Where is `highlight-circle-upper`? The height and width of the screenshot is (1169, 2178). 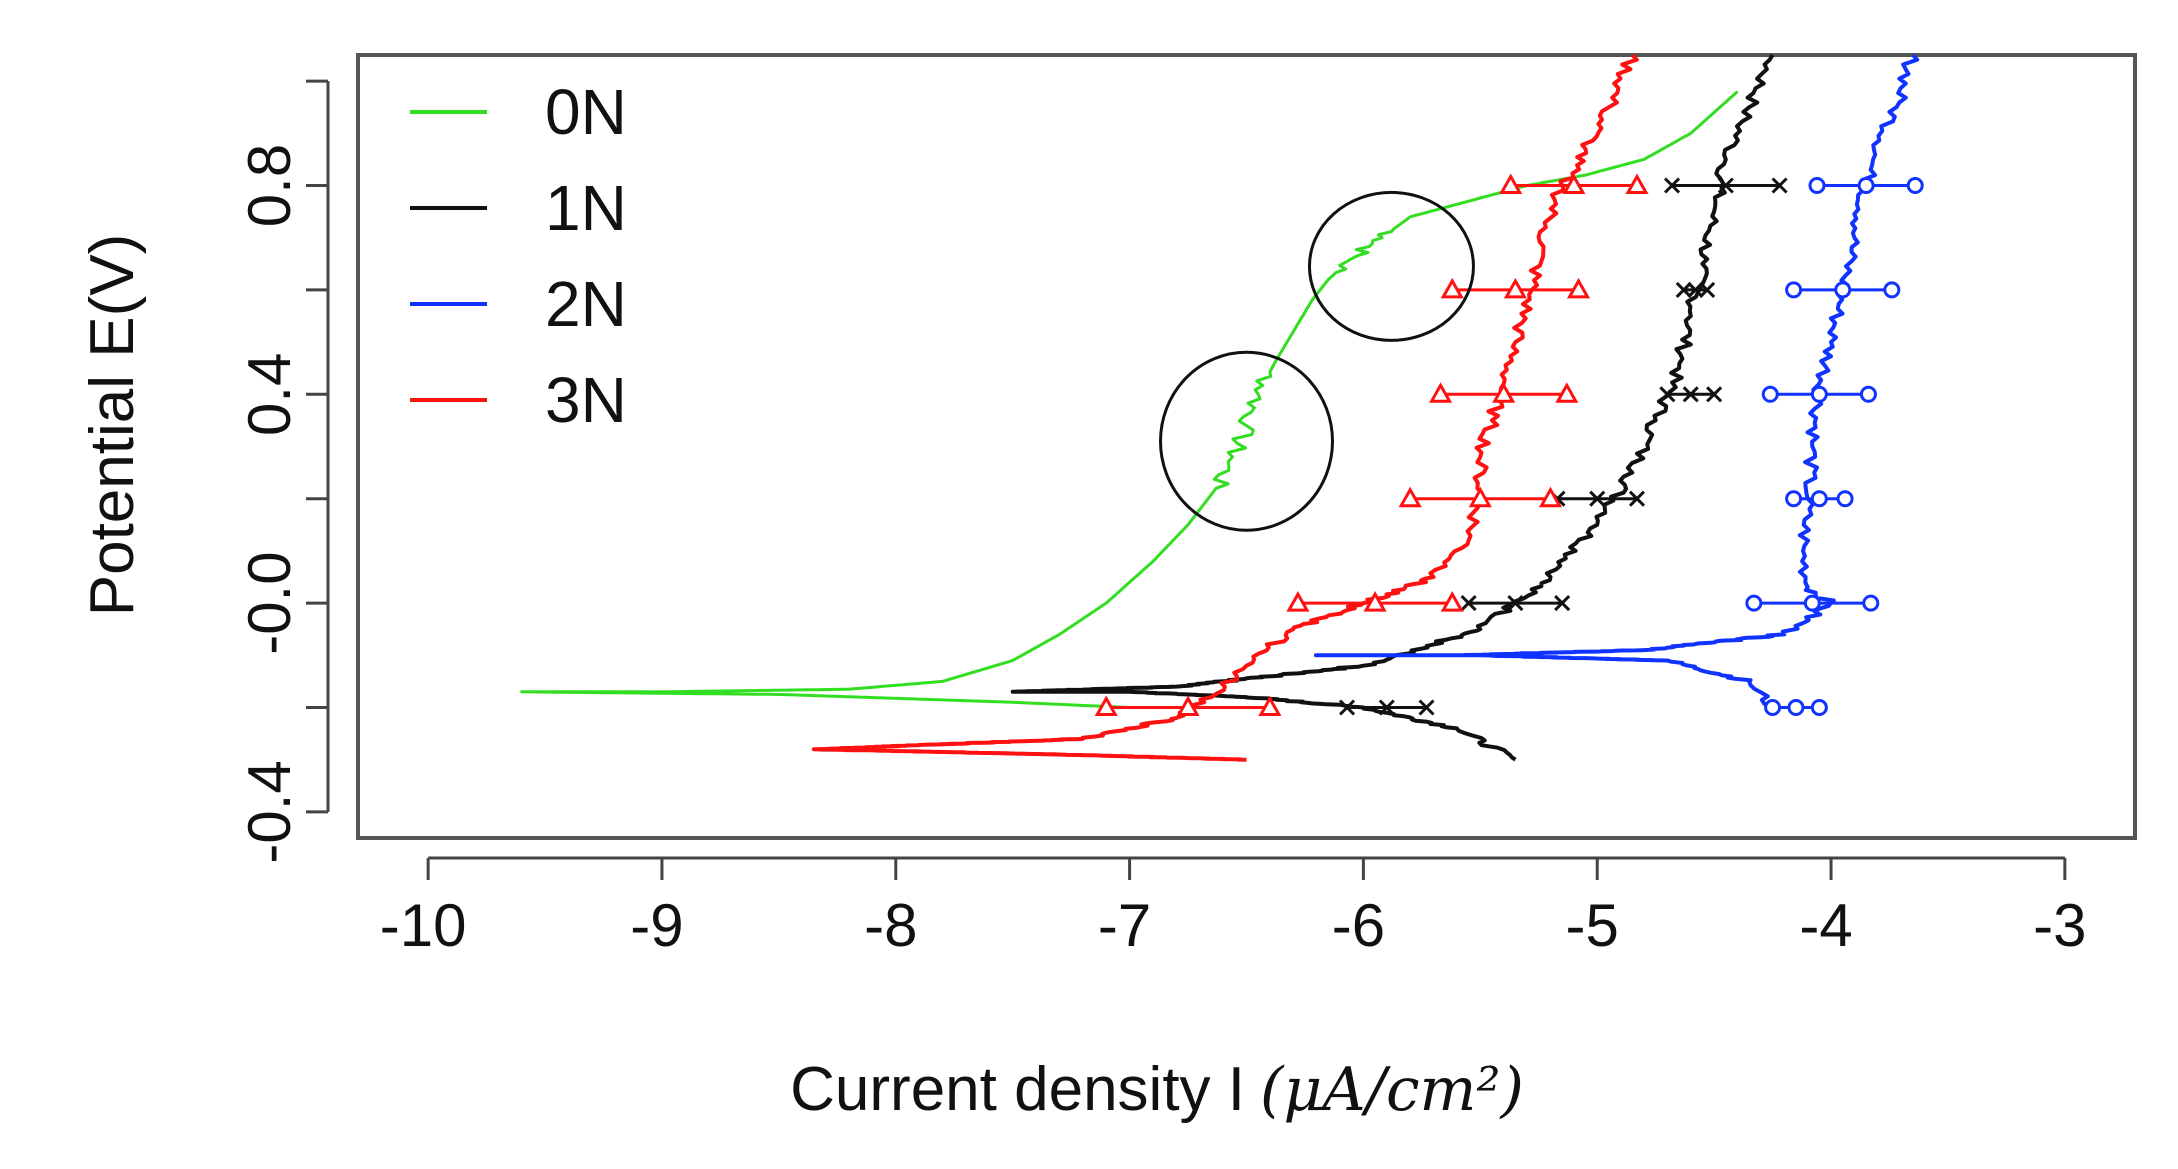 highlight-circle-upper is located at coordinates (1391, 266).